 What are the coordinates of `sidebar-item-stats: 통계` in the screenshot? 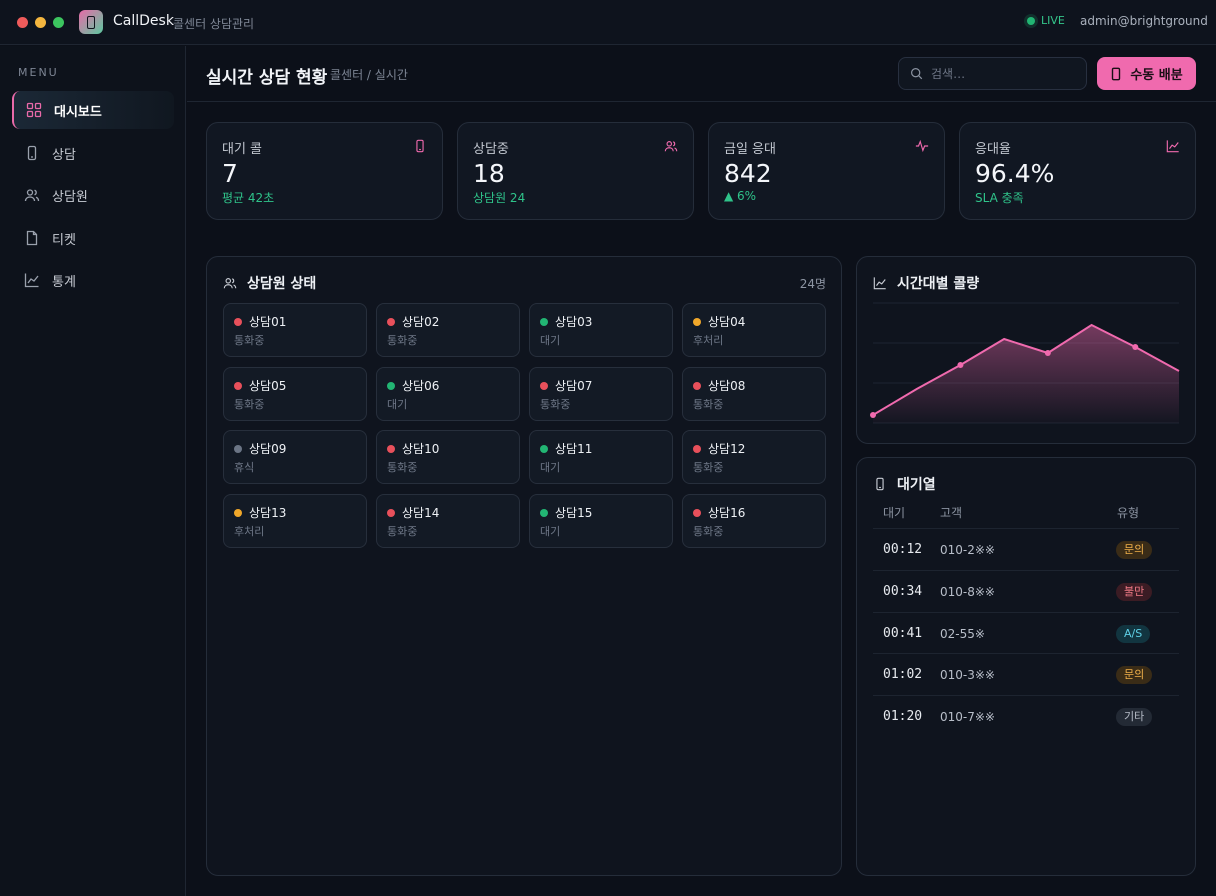 It's located at (93, 280).